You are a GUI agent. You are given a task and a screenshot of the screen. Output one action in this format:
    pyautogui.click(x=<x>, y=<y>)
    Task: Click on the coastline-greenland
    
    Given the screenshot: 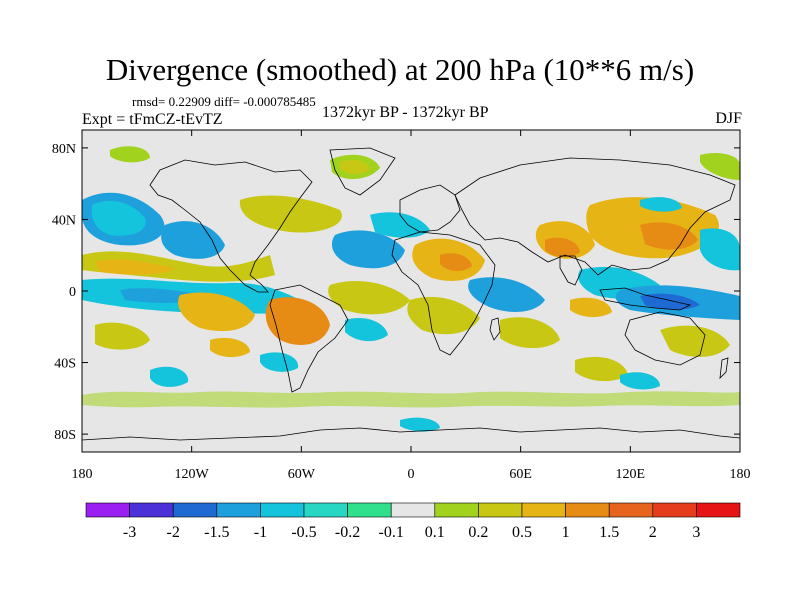 What is the action you would take?
    pyautogui.click(x=362, y=171)
    